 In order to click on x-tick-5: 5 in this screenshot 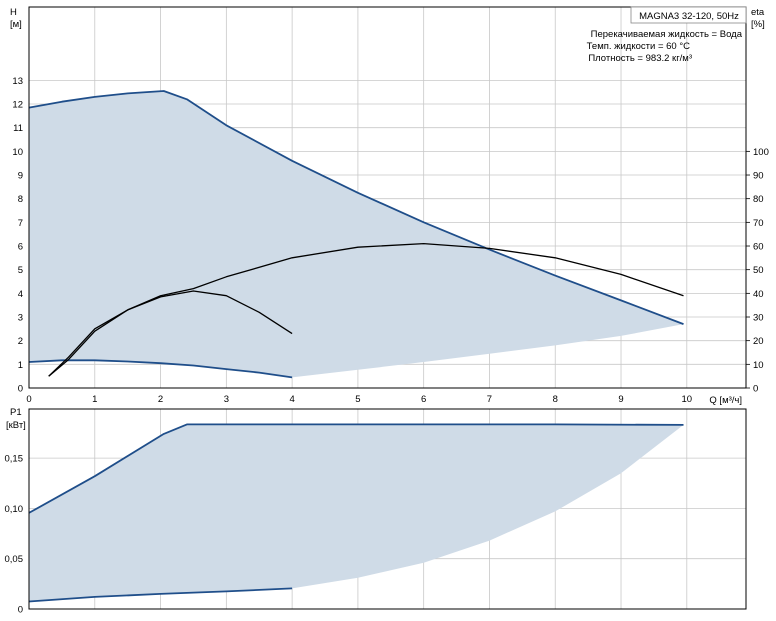, I will do `click(357, 399)`.